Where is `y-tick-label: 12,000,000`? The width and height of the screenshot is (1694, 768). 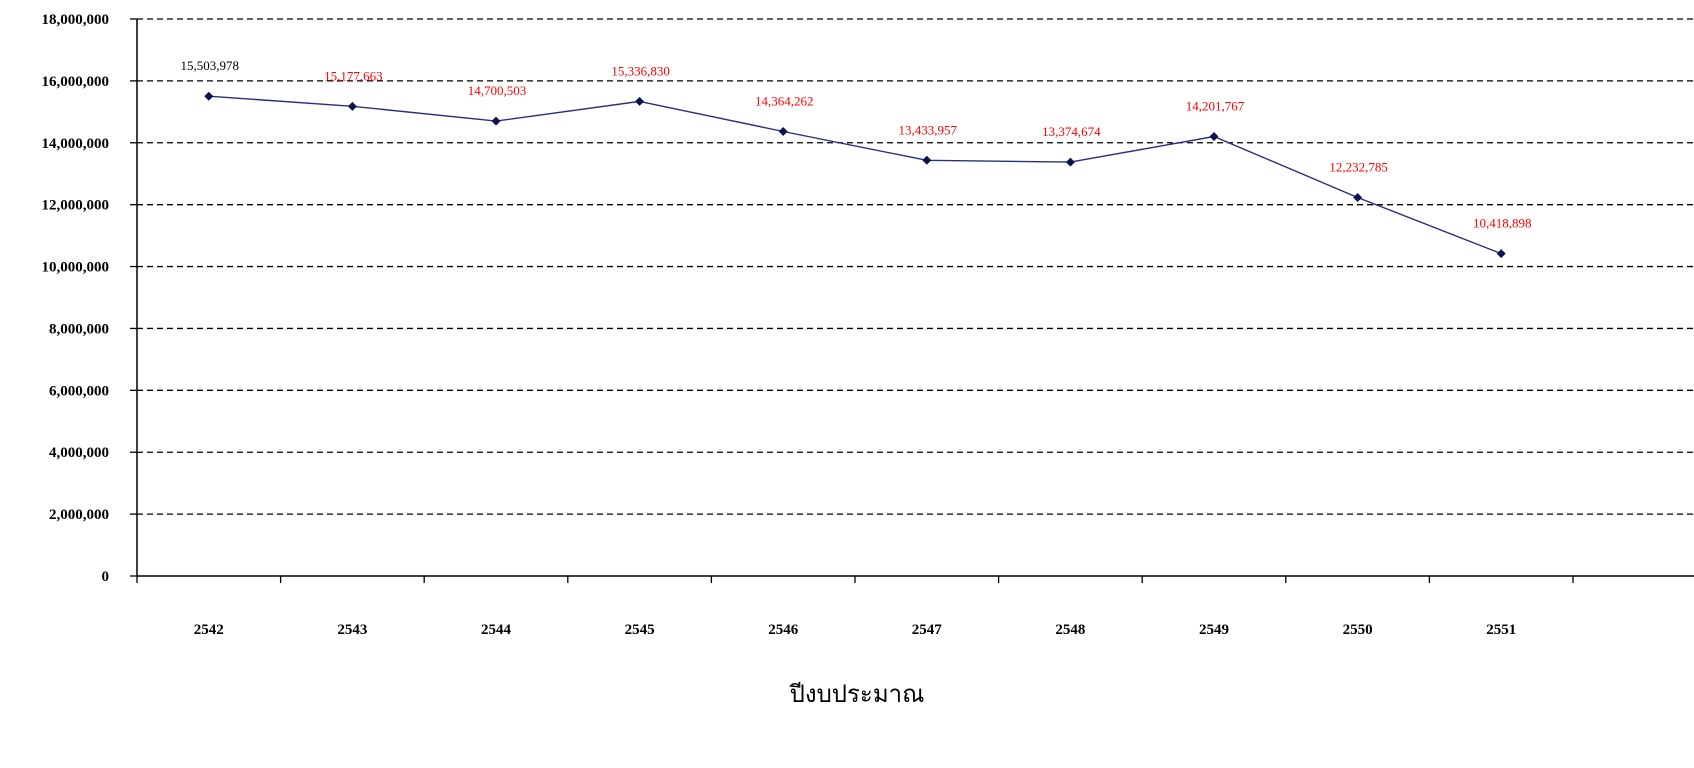
y-tick-label: 12,000,000 is located at coordinates (76, 206).